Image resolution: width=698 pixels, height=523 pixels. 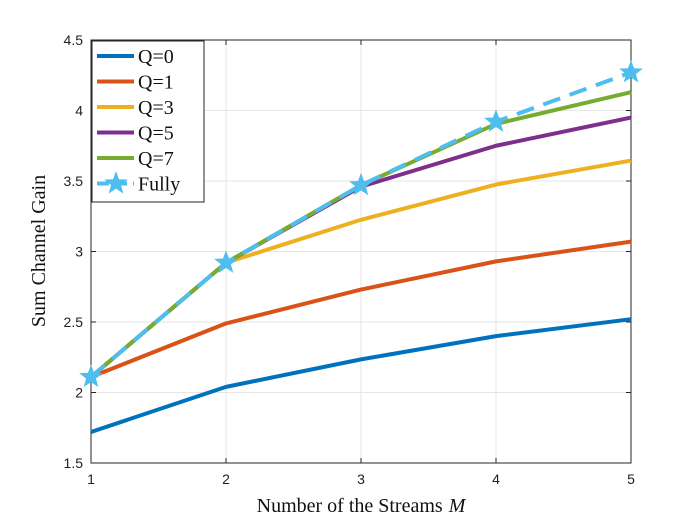 I want to click on x-tick-label: 3, so click(x=361, y=479).